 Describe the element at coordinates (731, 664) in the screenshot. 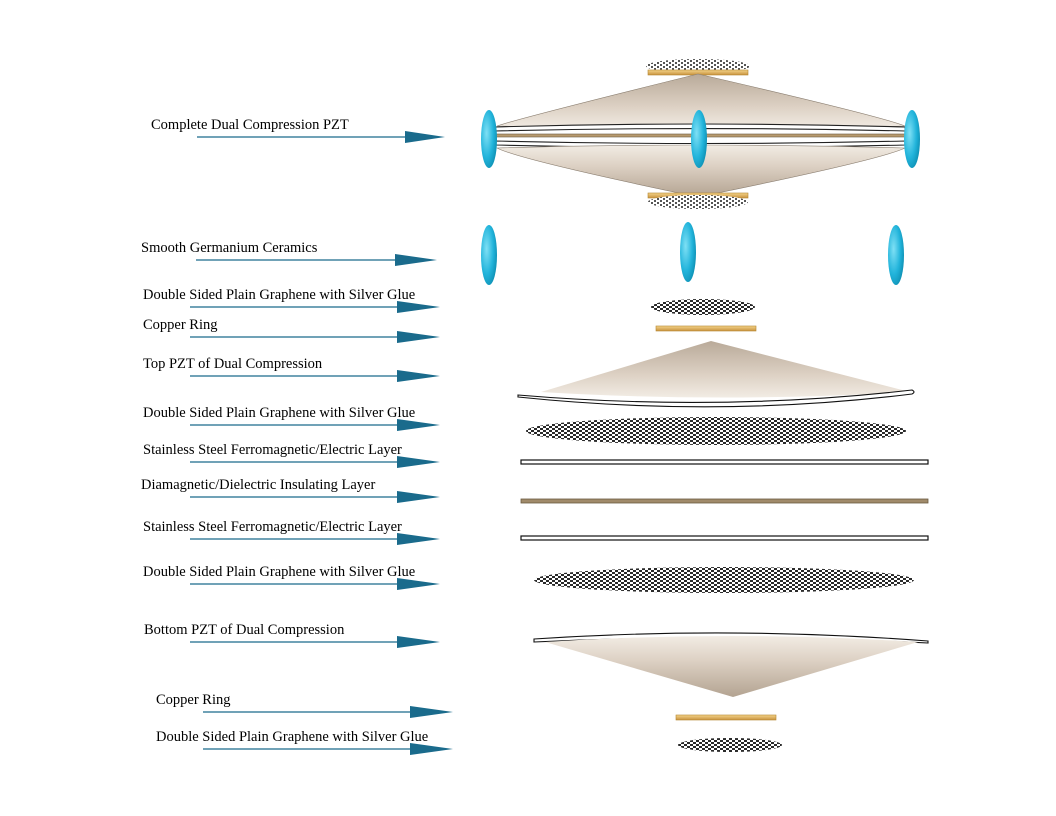

I see `bottom-pzt-cone` at that location.